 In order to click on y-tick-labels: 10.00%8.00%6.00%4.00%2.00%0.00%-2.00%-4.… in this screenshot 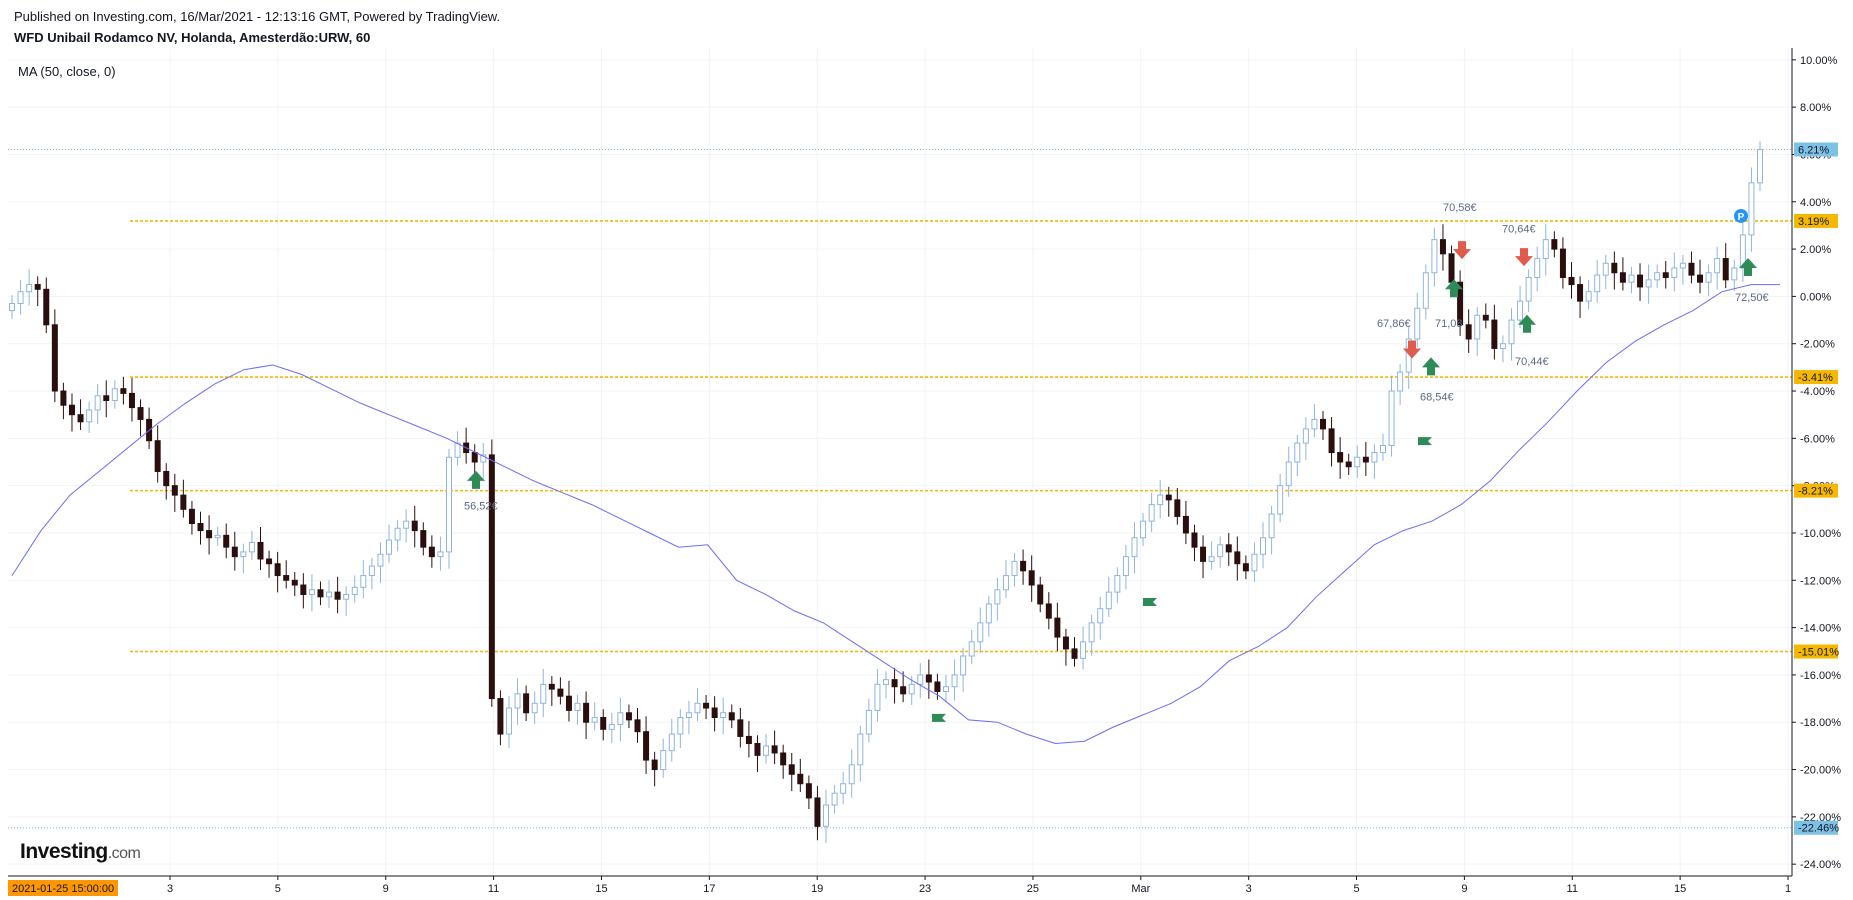, I will do `click(1820, 463)`.